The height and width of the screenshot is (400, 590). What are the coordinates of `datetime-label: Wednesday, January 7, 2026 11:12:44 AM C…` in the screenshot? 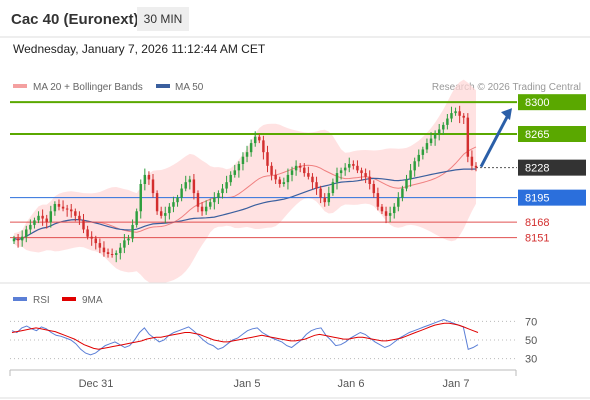 It's located at (139, 49).